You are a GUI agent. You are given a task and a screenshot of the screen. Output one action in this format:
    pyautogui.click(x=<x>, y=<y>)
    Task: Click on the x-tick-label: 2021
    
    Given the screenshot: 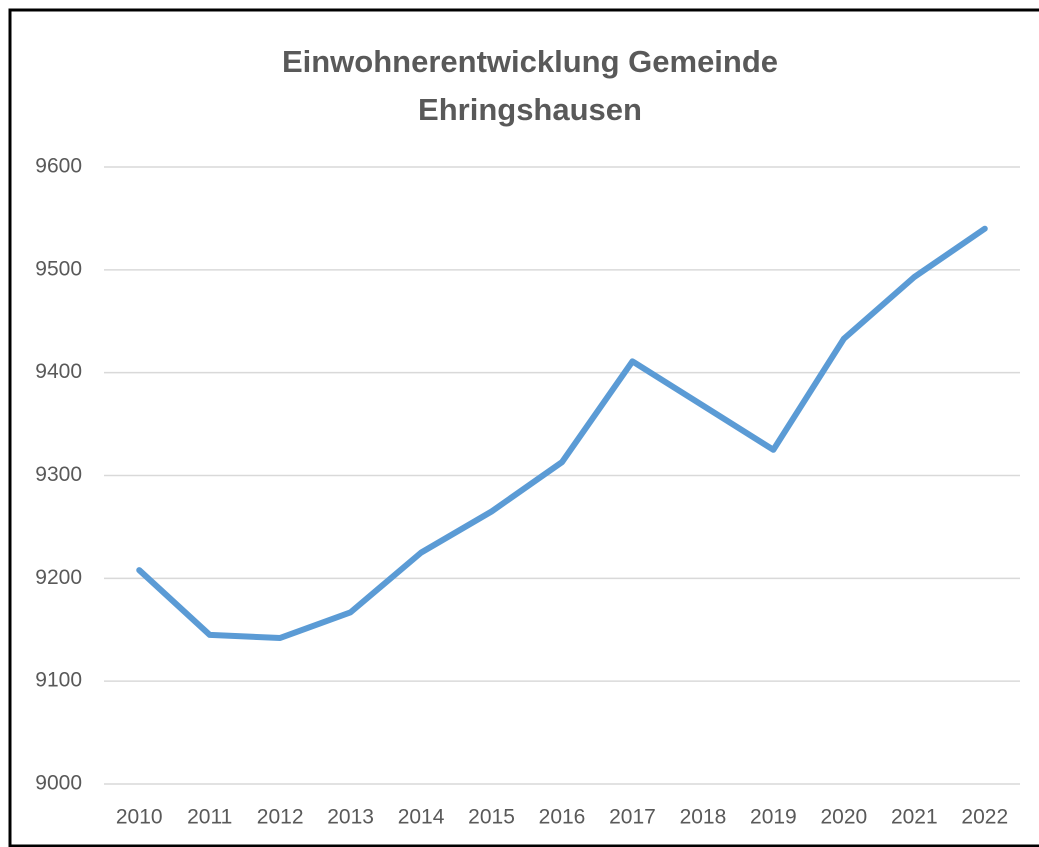 What is the action you would take?
    pyautogui.click(x=914, y=817)
    